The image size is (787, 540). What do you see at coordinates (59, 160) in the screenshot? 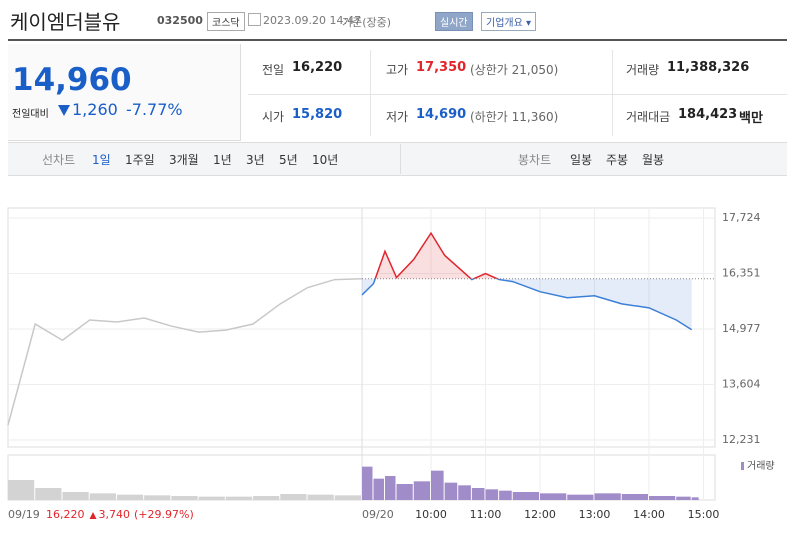
I see `tab-label: 선차트` at bounding box center [59, 160].